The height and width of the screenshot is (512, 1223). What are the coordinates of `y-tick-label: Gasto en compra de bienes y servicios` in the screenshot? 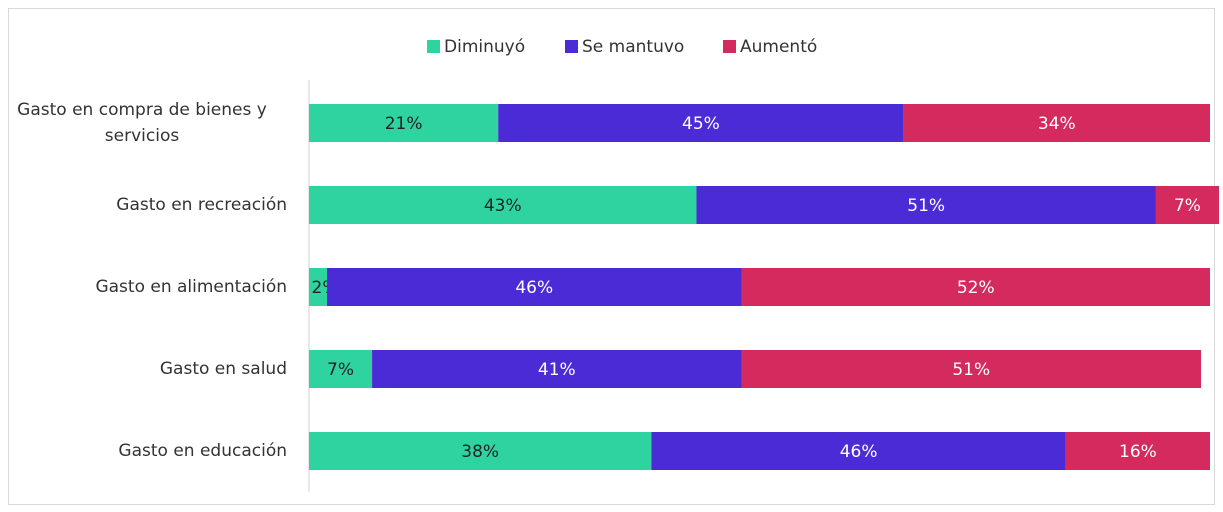 It's located at (143, 123).